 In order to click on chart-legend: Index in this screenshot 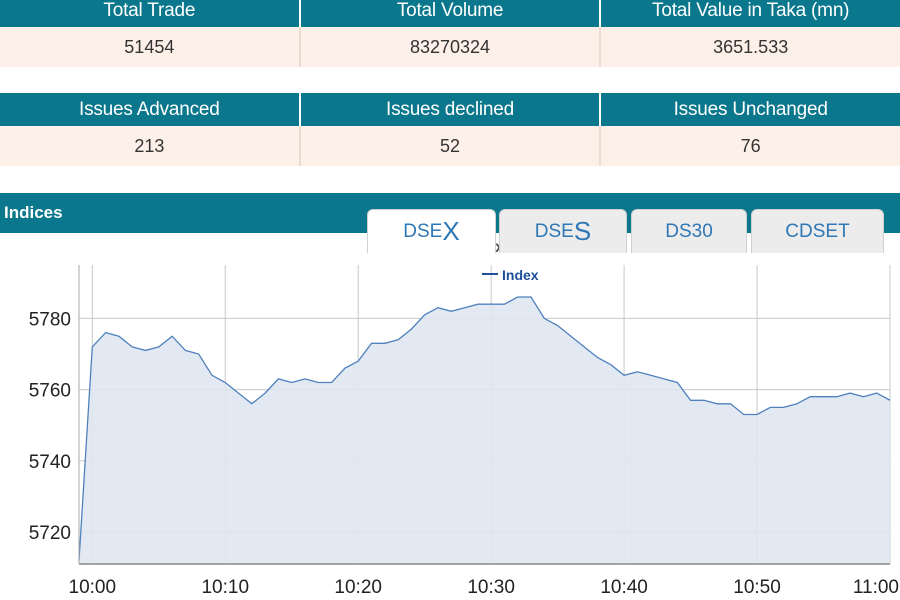, I will do `click(510, 275)`.